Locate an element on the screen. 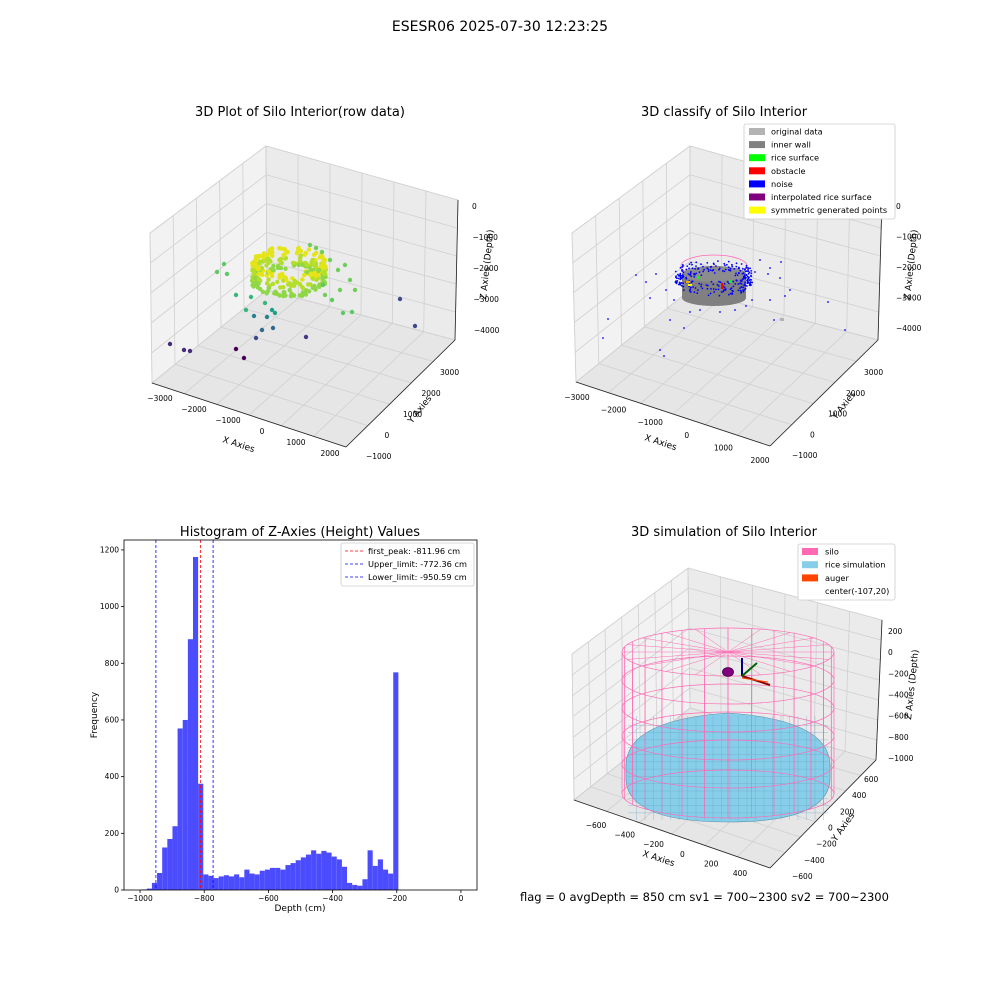 Image resolution: width=1000 pixels, height=1000 pixels. x-tick-label: −600 is located at coordinates (268, 898).